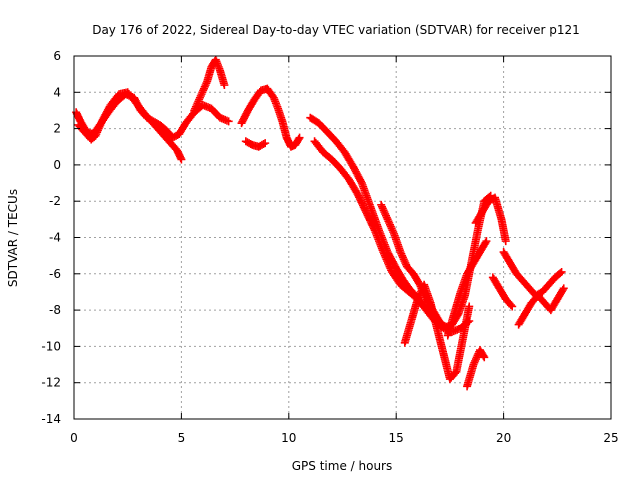 The image size is (640, 480). I want to click on y-tick-label: -6, so click(55, 274).